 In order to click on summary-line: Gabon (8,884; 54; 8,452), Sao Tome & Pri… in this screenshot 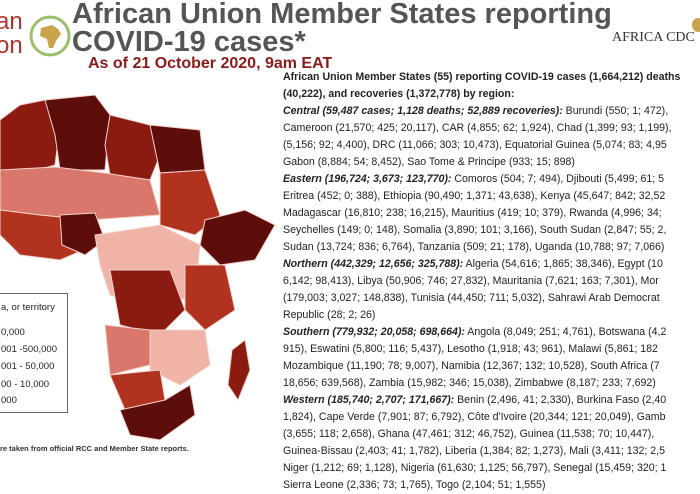, I will do `click(491, 162)`.